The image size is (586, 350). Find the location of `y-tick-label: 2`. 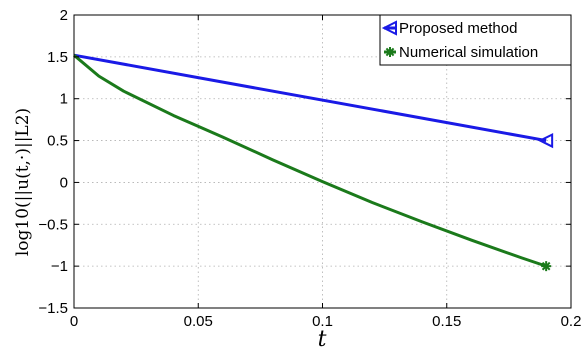

y-tick-label: 2 is located at coordinates (64, 15).